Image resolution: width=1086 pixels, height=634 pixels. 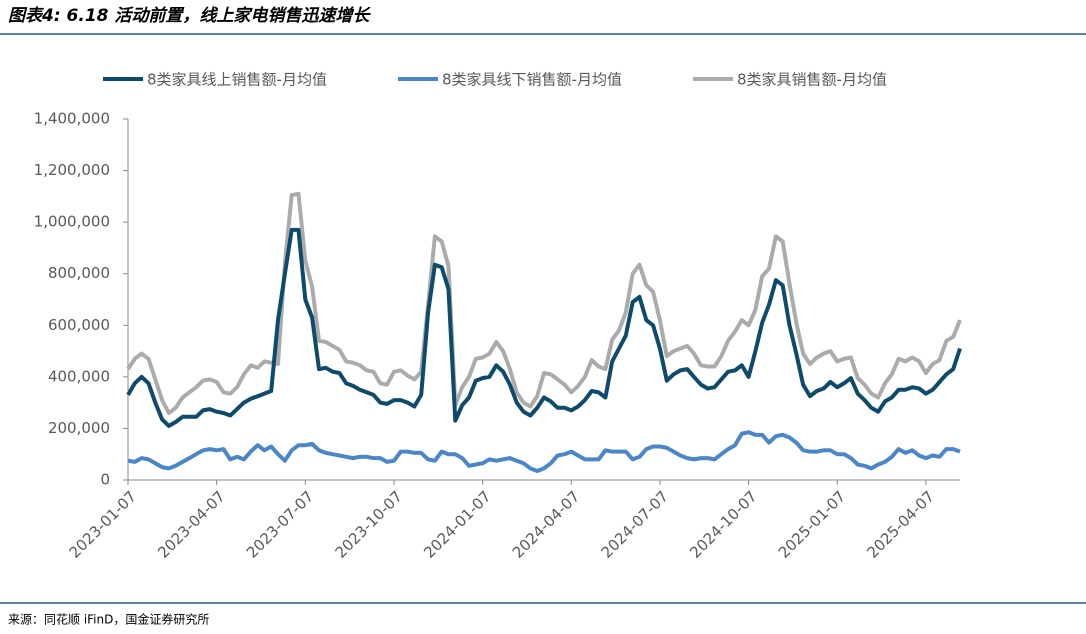 I want to click on y-tick-label: 800,000, so click(x=79, y=273).